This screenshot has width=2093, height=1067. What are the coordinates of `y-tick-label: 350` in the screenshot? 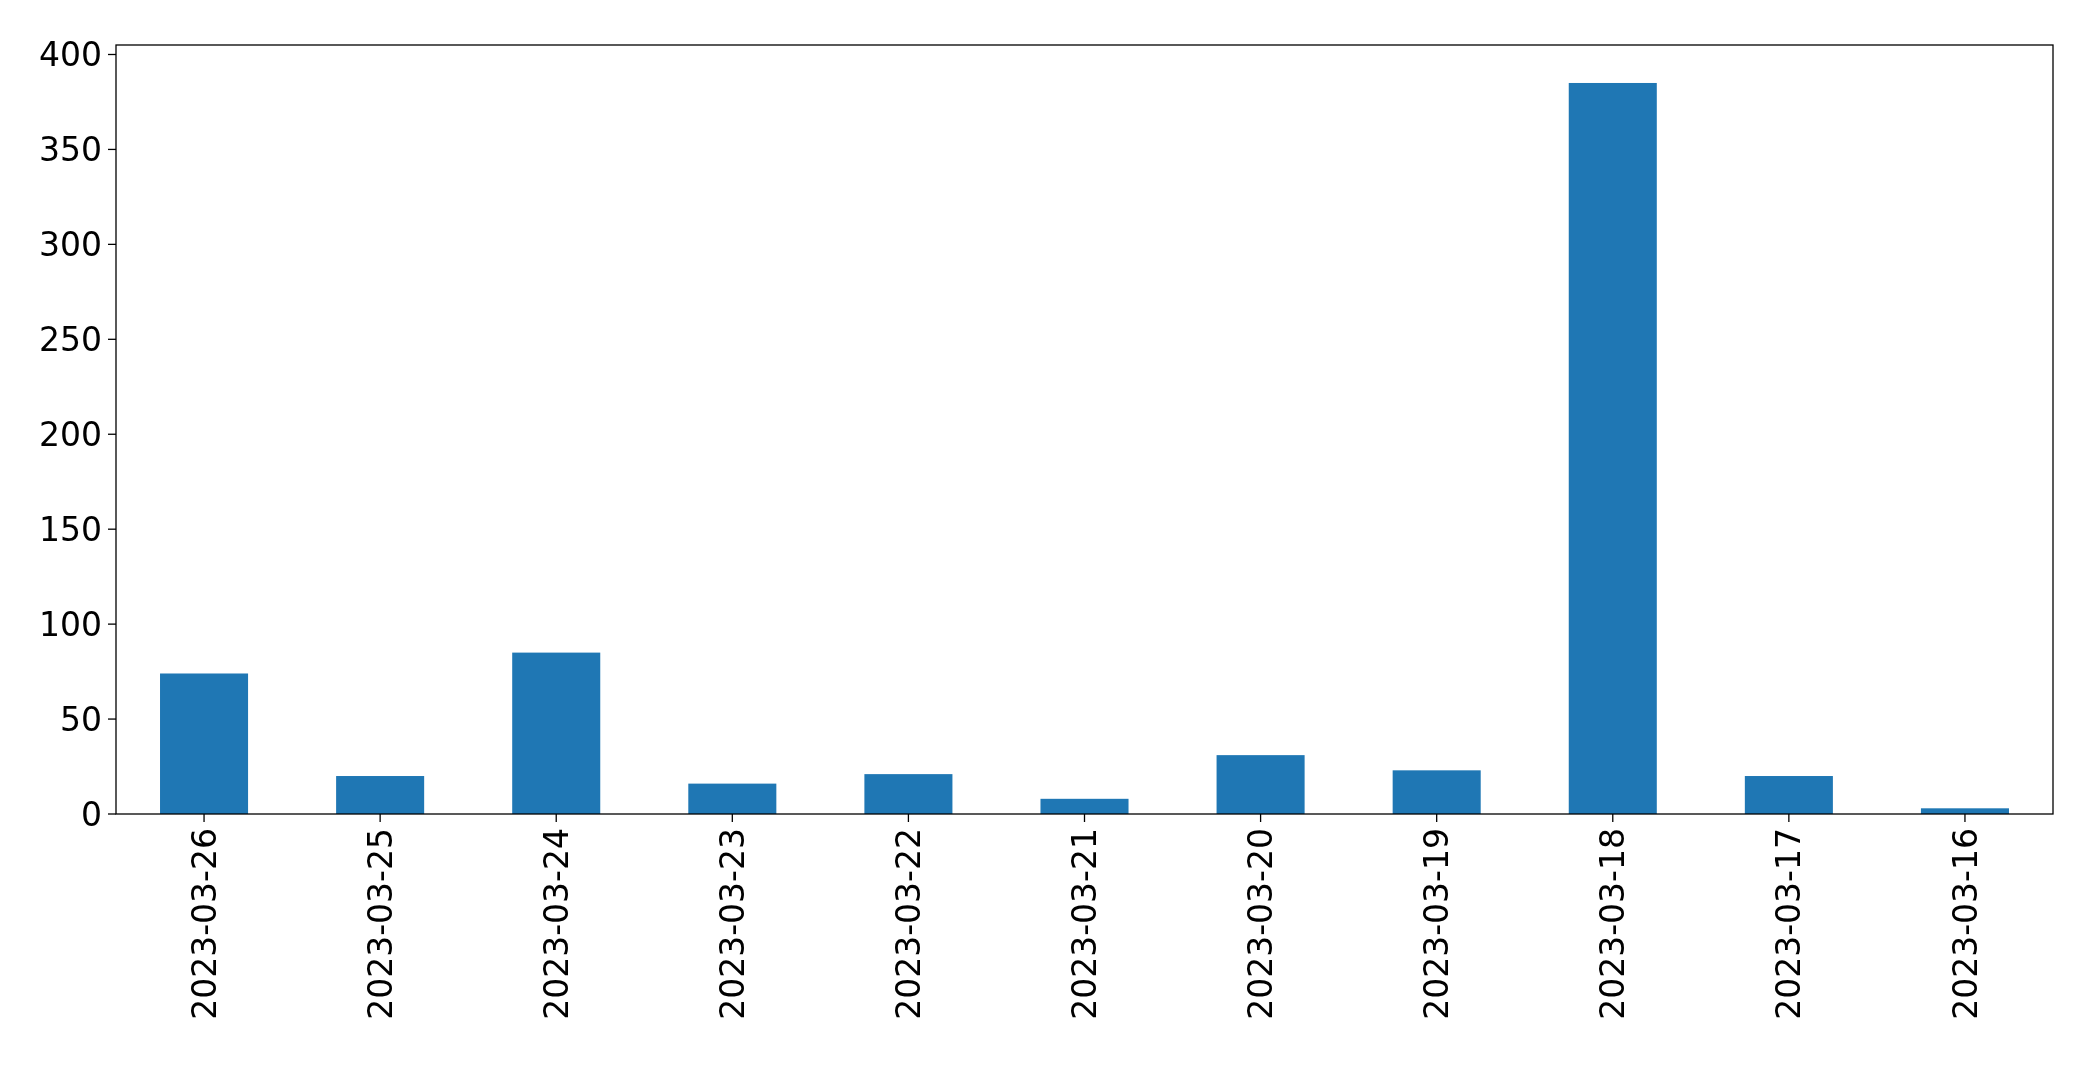 It's located at (70, 149).